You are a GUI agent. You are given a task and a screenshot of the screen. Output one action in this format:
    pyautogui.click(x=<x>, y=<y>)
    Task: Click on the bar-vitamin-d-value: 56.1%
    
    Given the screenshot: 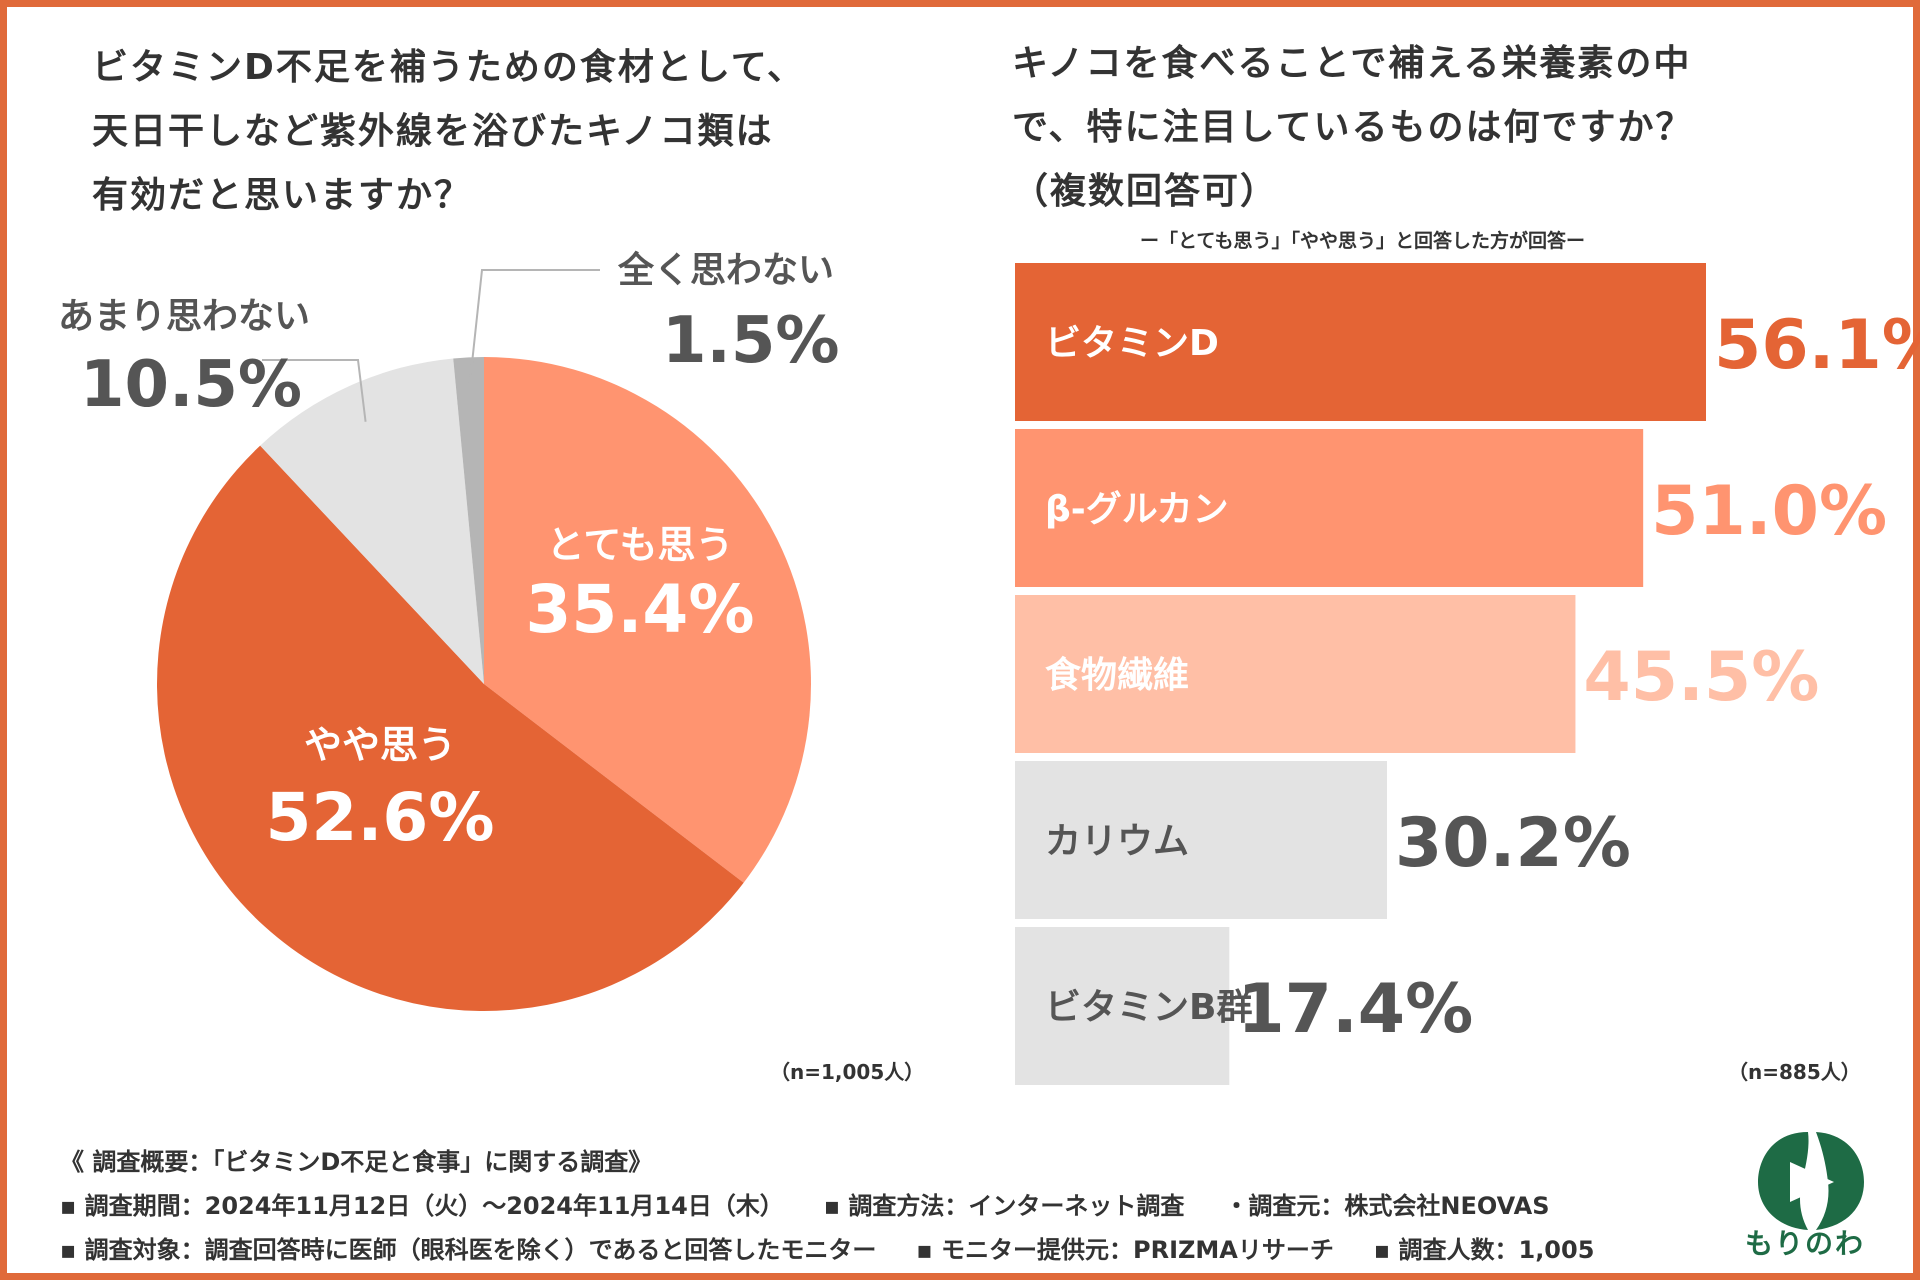 What is the action you would take?
    pyautogui.click(x=1817, y=345)
    